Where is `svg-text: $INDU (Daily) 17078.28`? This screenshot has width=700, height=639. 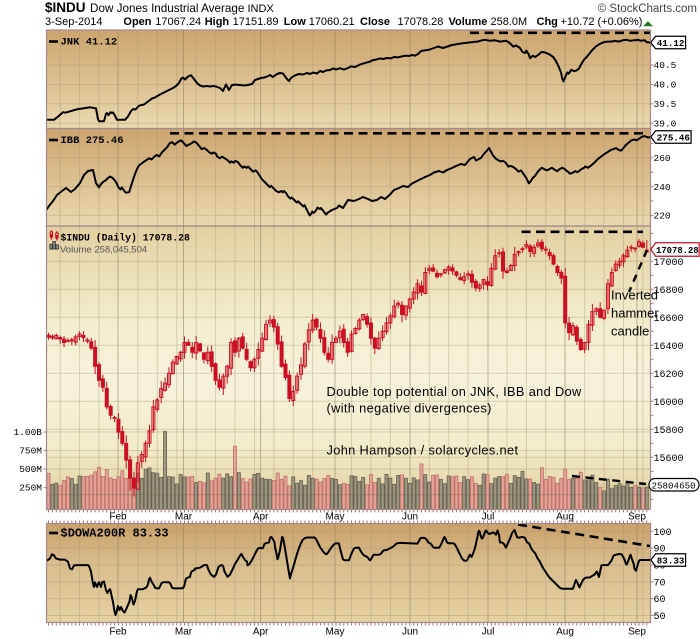
svg-text: $INDU (Daily) 17078.28 is located at coordinates (125, 238).